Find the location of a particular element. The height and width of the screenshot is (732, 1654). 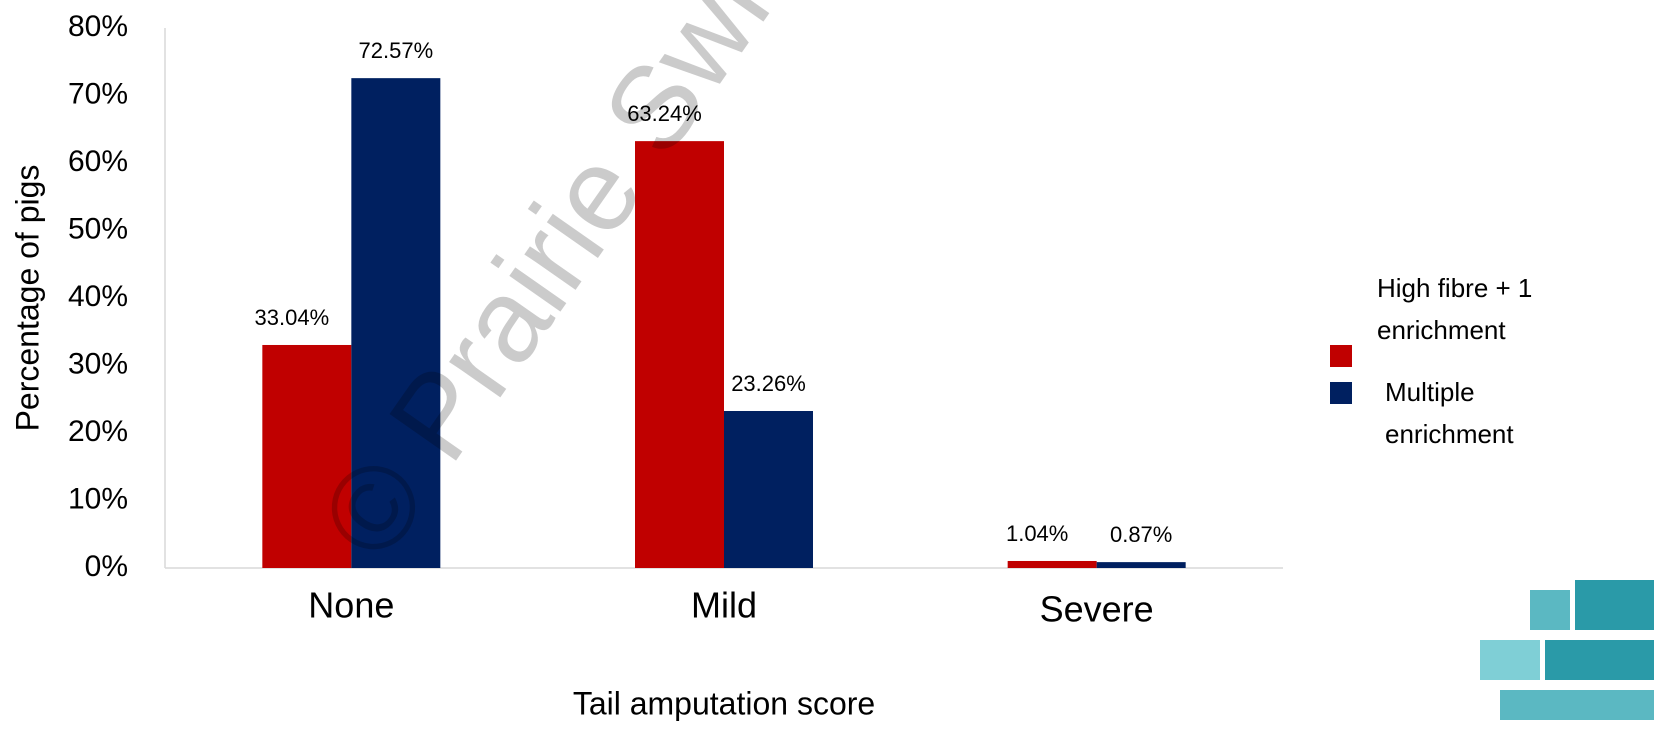

y-tick-label: 30% is located at coordinates (98, 363).